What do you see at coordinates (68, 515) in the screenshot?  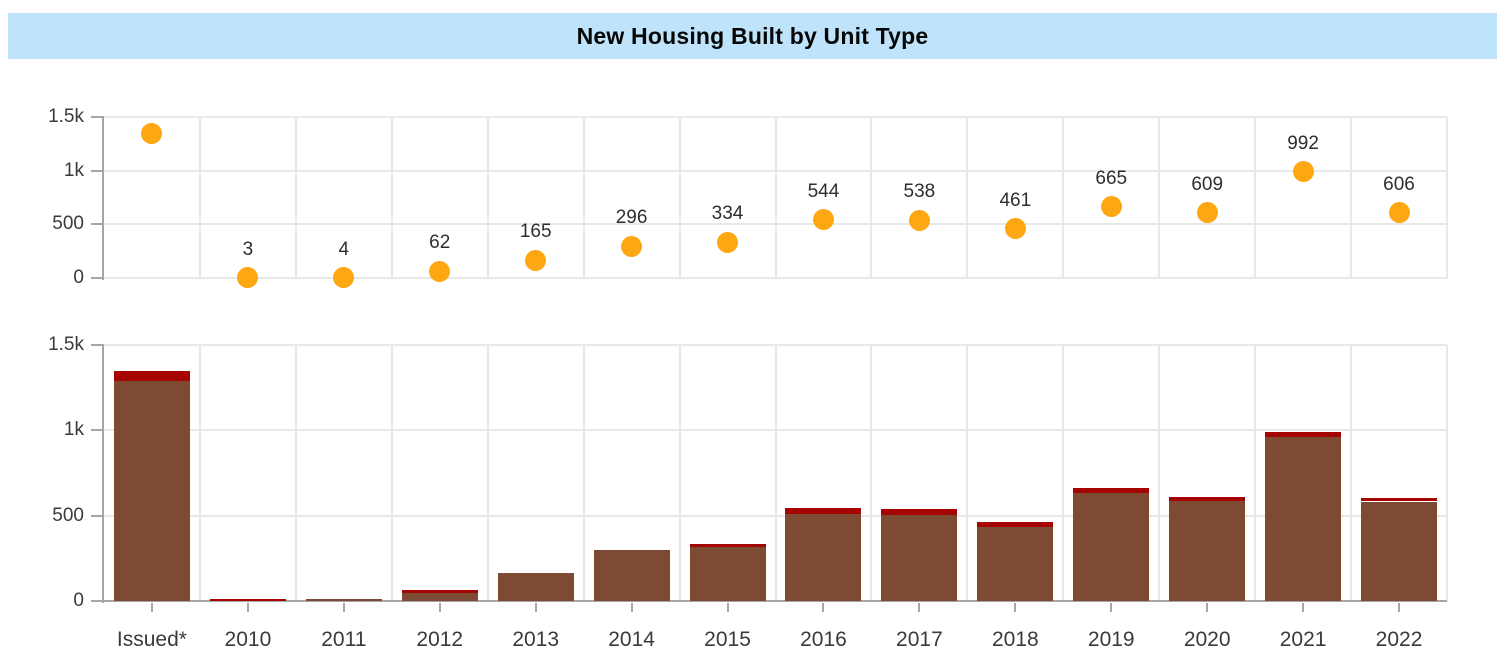 I see `y-axis-label: 500` at bounding box center [68, 515].